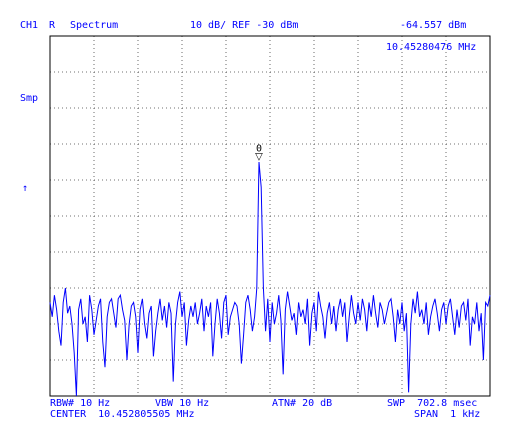  I want to click on marker-label: 0, so click(259, 148).